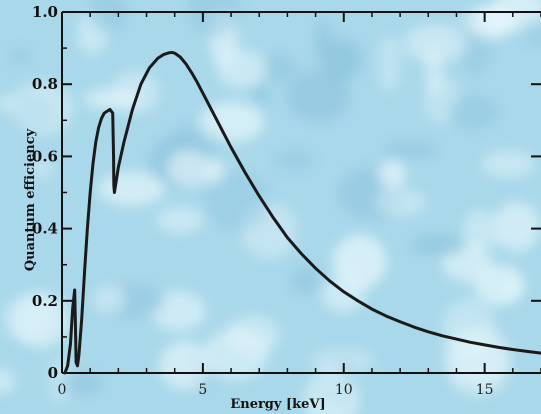  Describe the element at coordinates (45, 84) in the screenshot. I see `y-tick-label: 0.8` at that location.